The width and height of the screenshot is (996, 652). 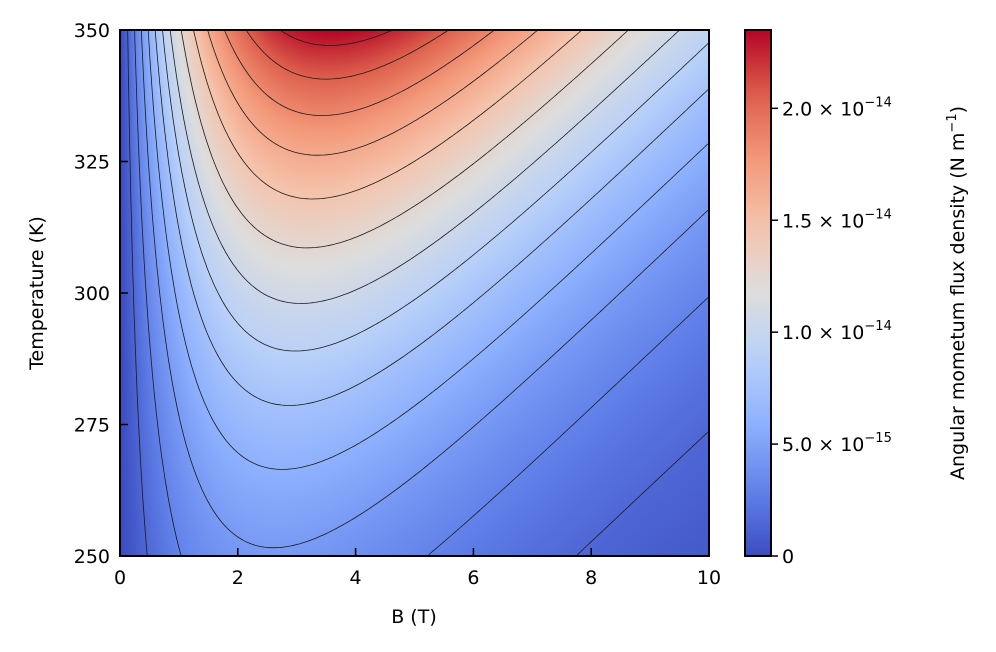 I want to click on colorbar-label: Angular mometum flux density (N m−1), so click(x=957, y=293).